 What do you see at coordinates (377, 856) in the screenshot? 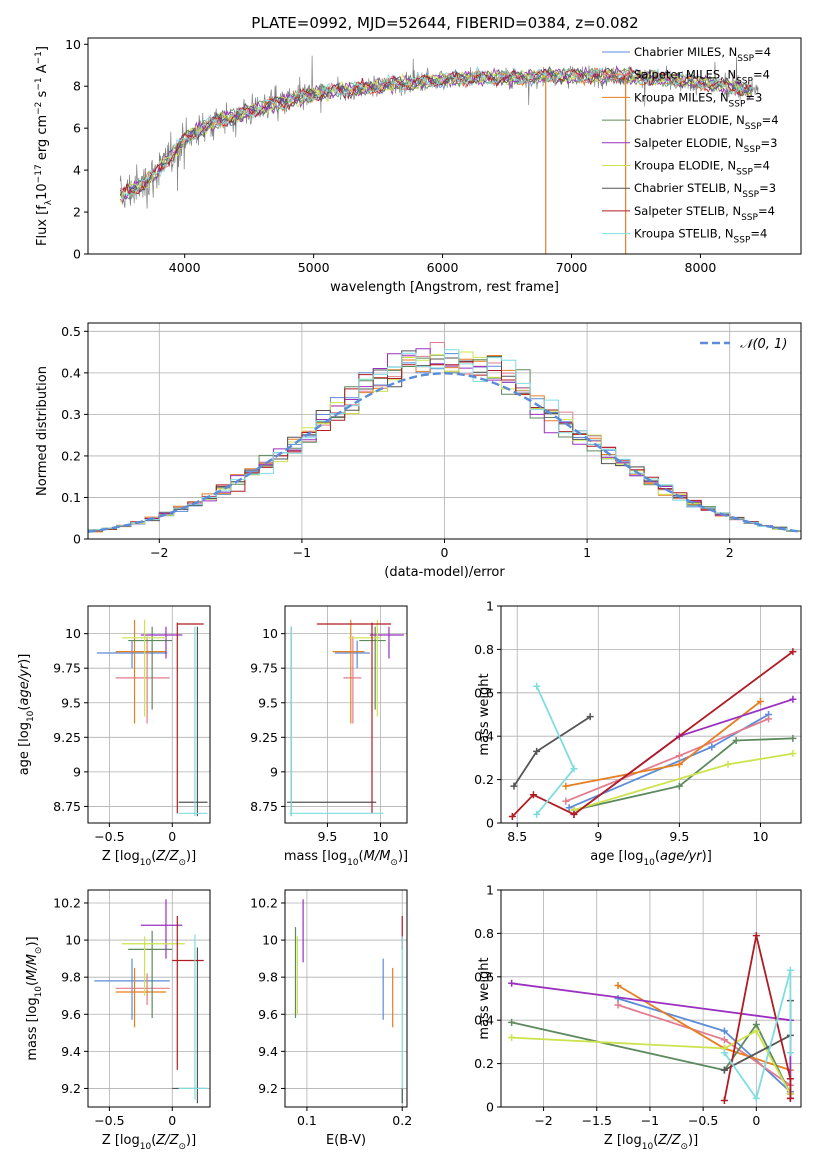
I see `label-part: M/M` at bounding box center [377, 856].